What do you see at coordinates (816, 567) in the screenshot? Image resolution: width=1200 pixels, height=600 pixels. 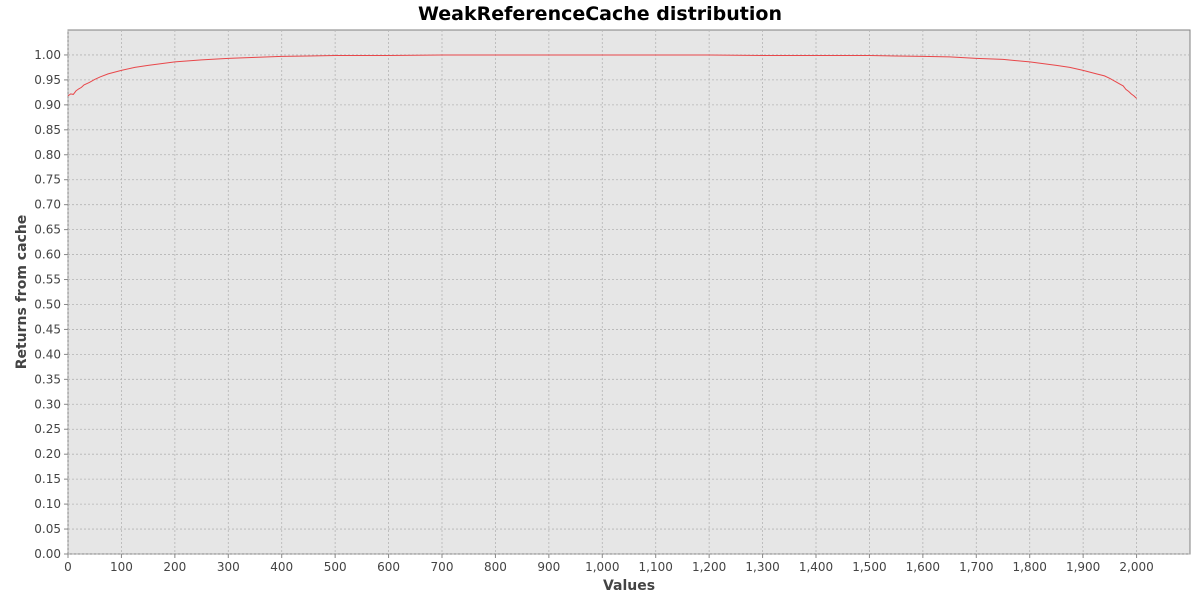 I see `x-tick-label: 1,400` at bounding box center [816, 567].